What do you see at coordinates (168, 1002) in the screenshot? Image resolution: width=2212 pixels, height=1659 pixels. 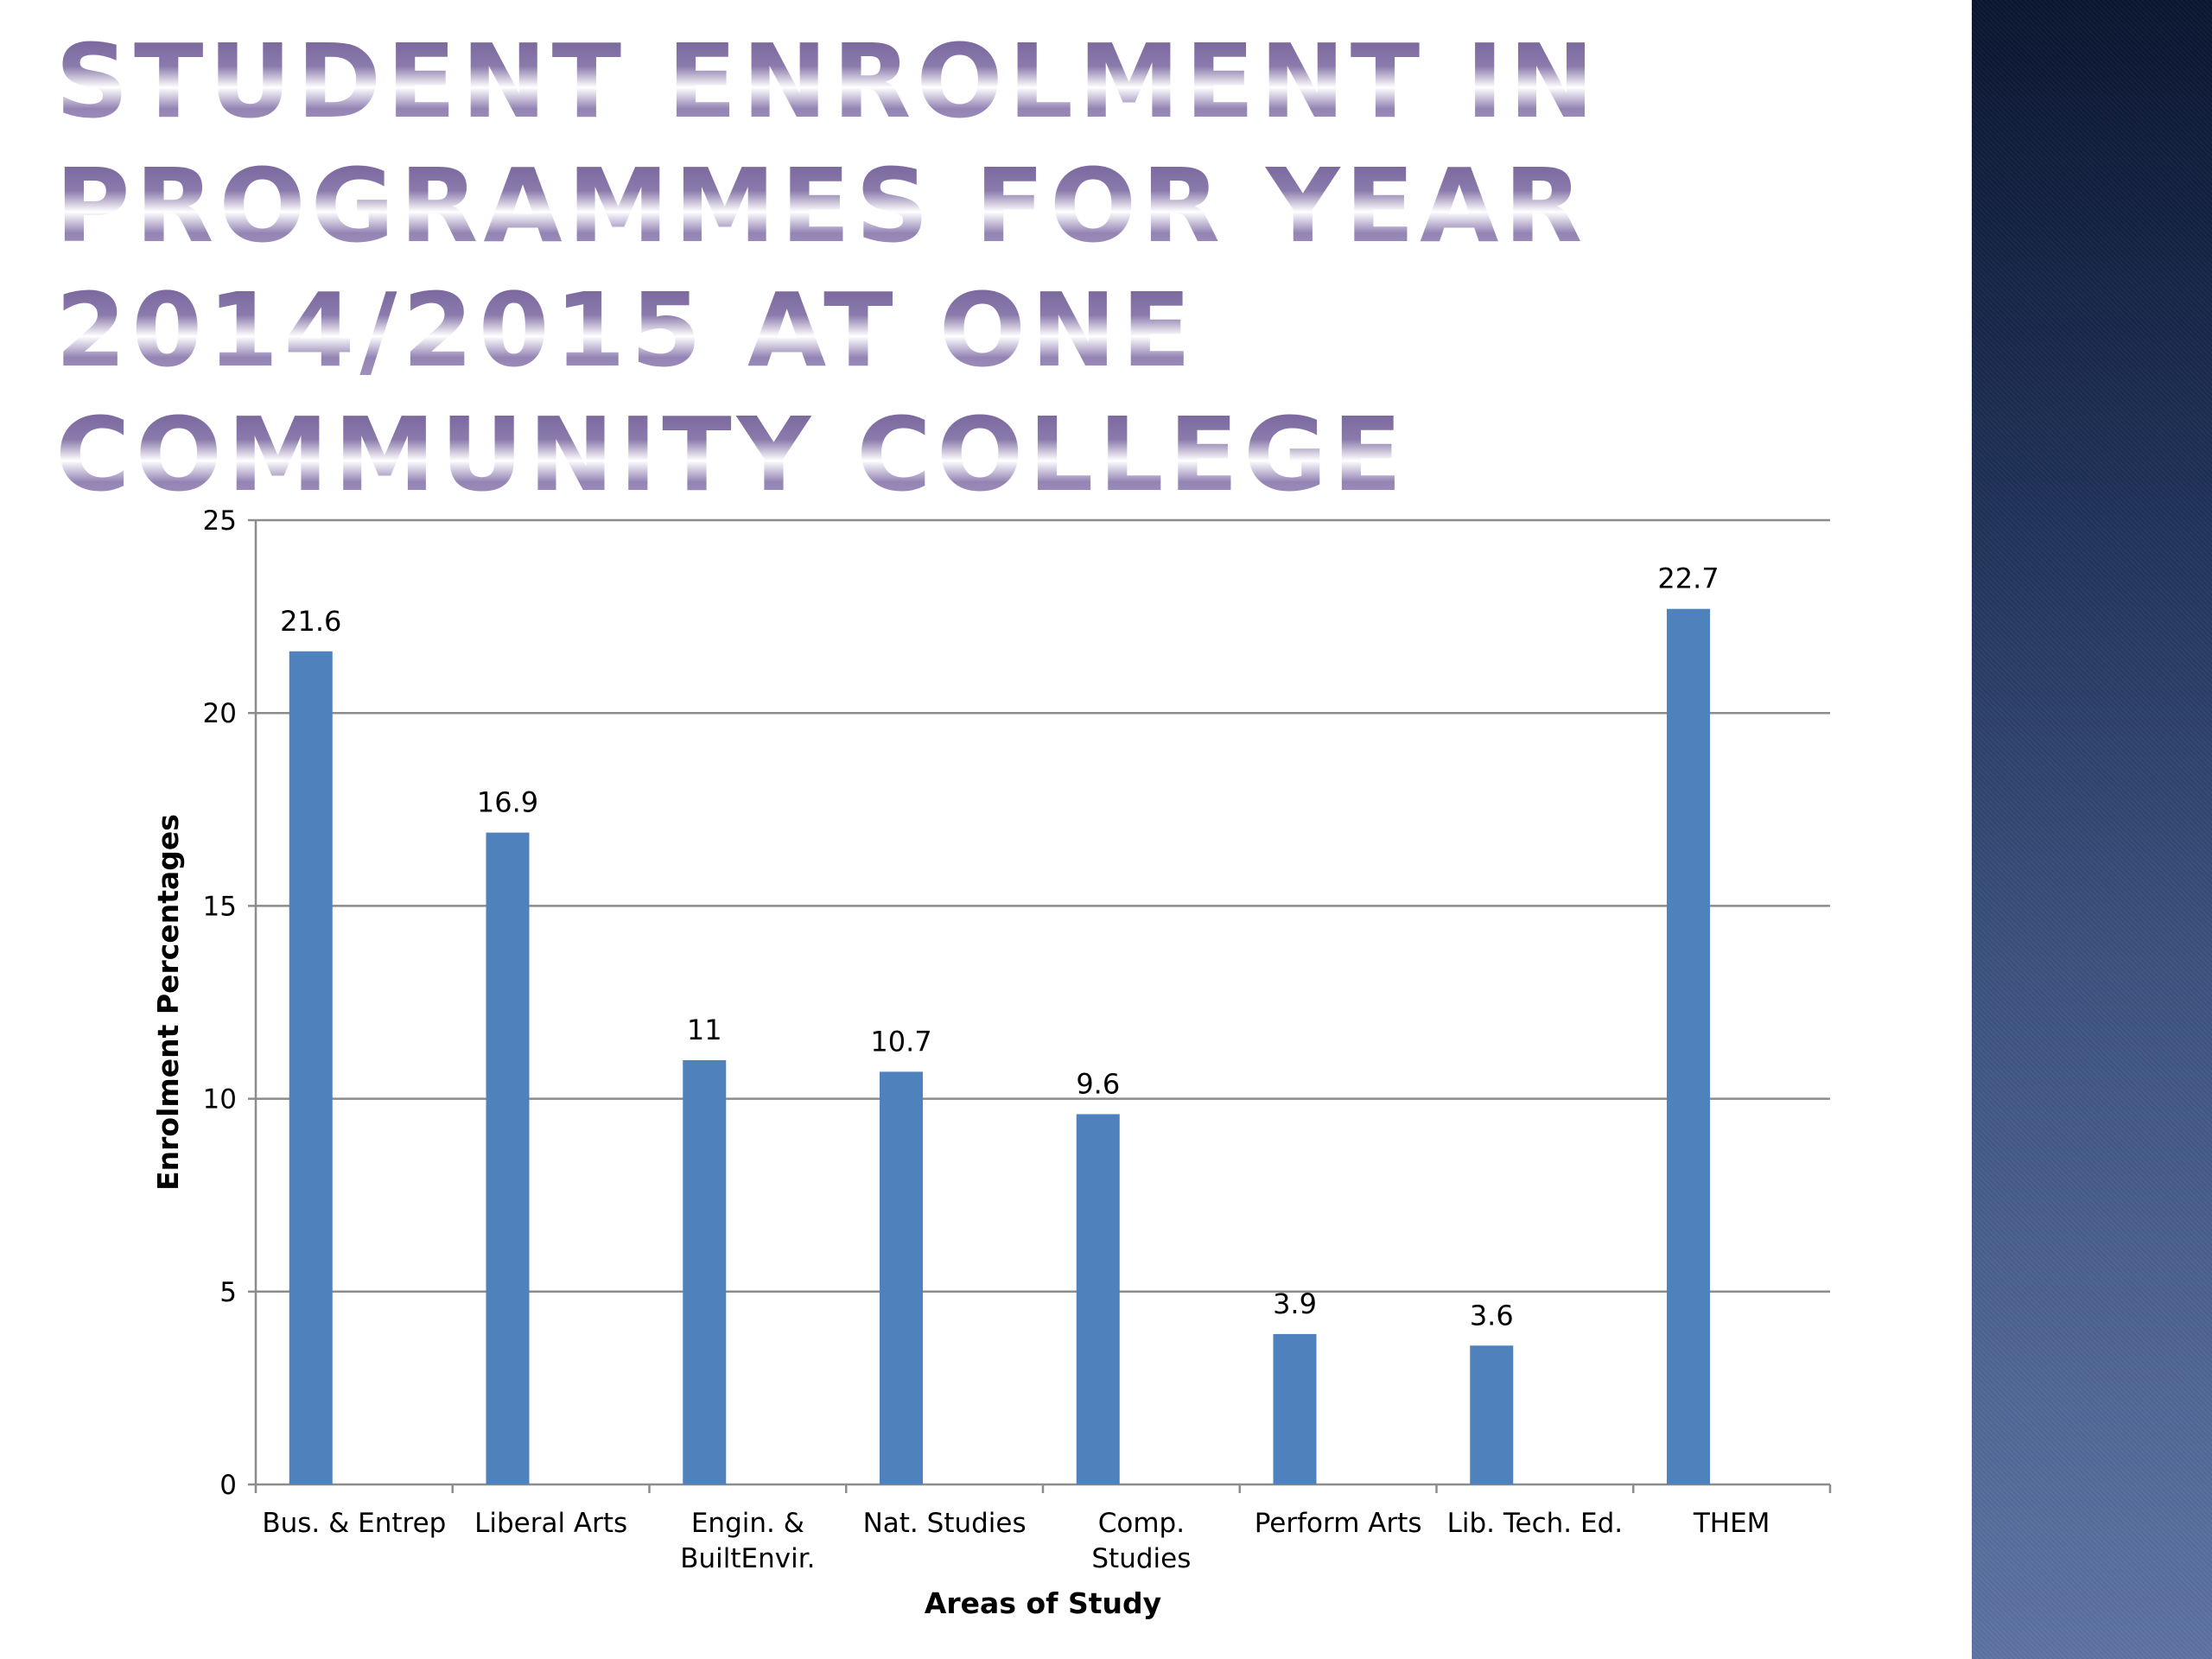 I see `y-axis-title: Enrolment Percentages` at bounding box center [168, 1002].